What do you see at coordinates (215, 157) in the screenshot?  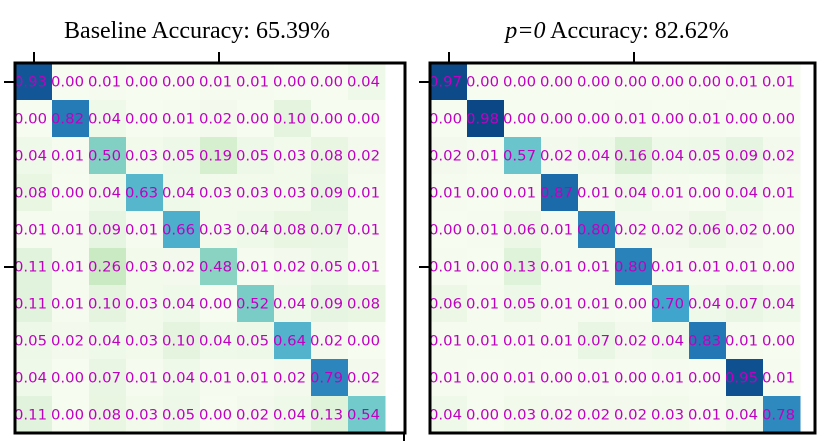 I see `heatmap-cell-label: 0.19` at bounding box center [215, 157].